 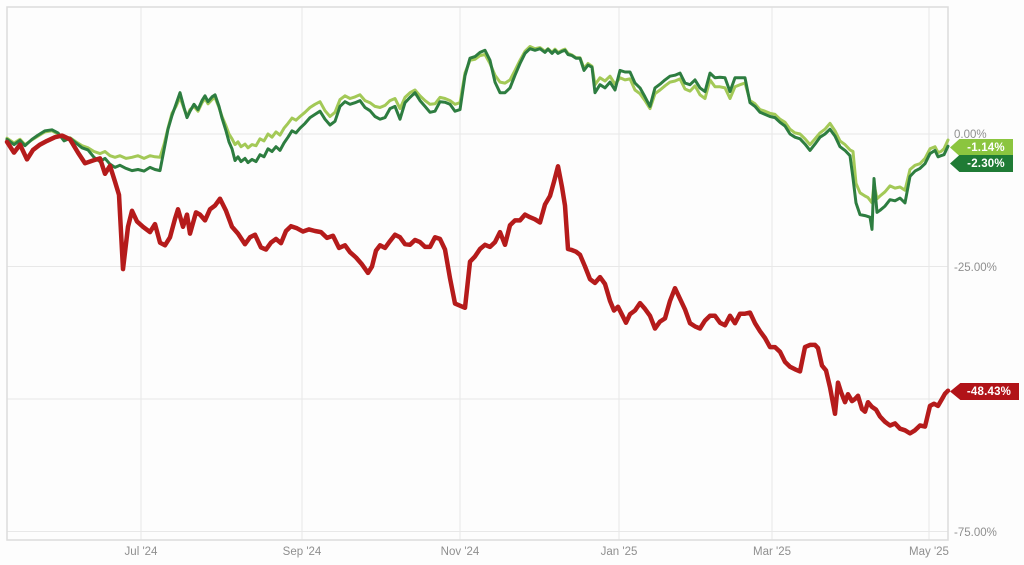 I want to click on y-axis-tick-label: -75.00%, so click(x=975, y=532).